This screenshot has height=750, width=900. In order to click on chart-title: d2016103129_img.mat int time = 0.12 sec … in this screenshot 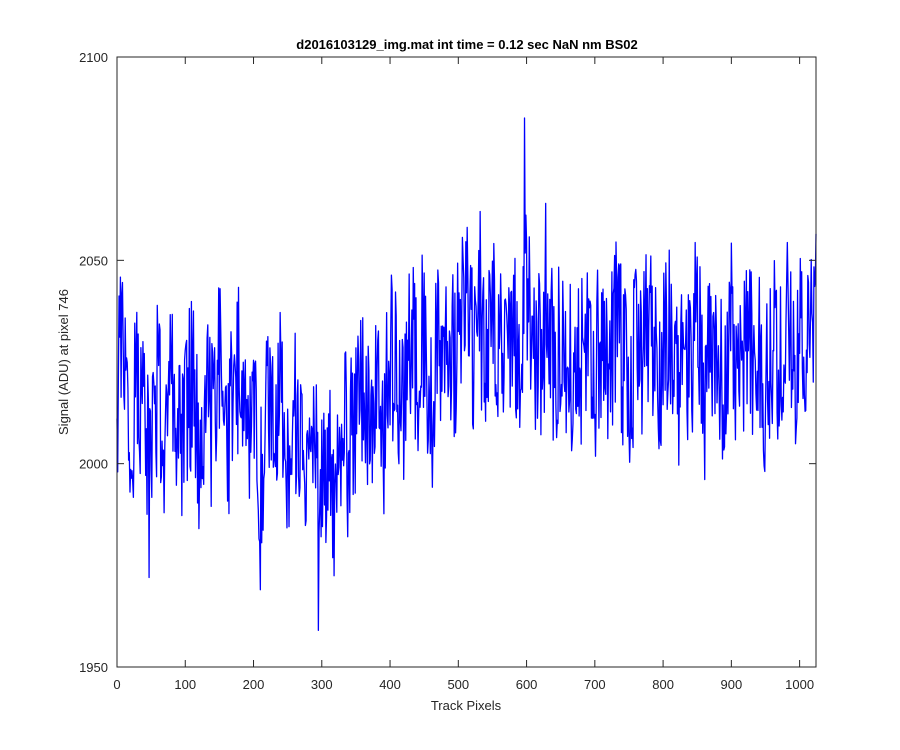, I will do `click(466, 44)`.